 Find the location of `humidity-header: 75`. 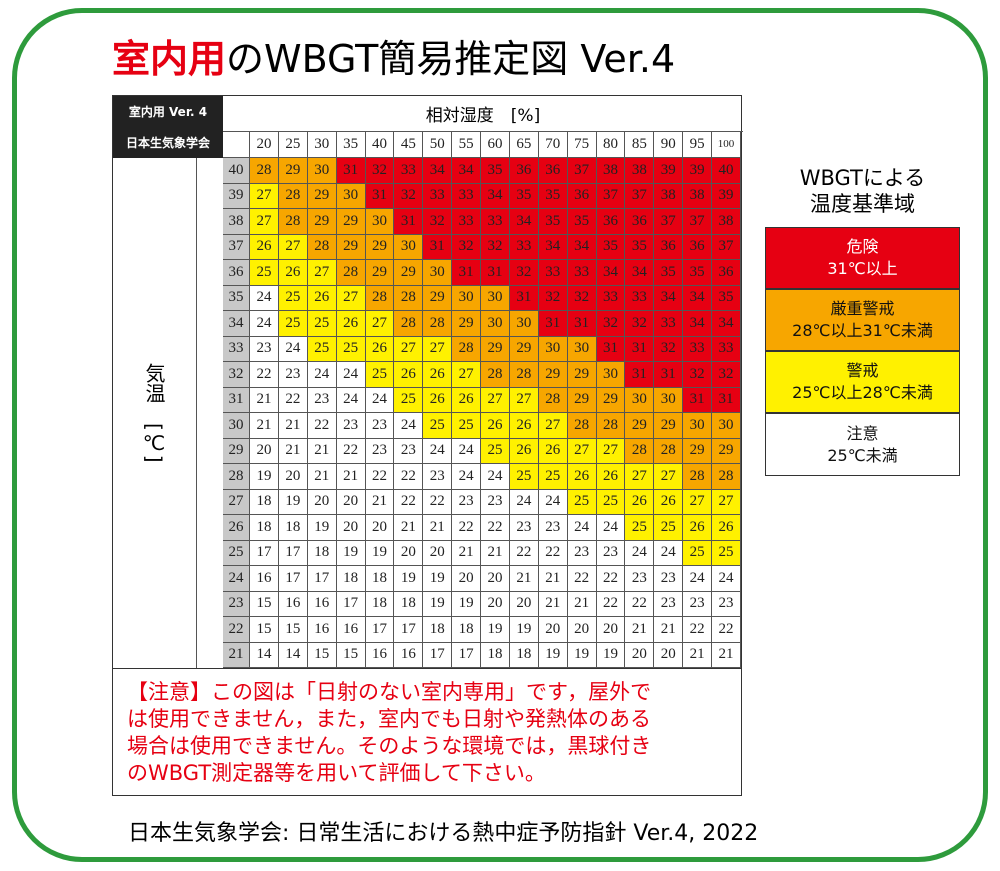

humidity-header: 75 is located at coordinates (582, 144).